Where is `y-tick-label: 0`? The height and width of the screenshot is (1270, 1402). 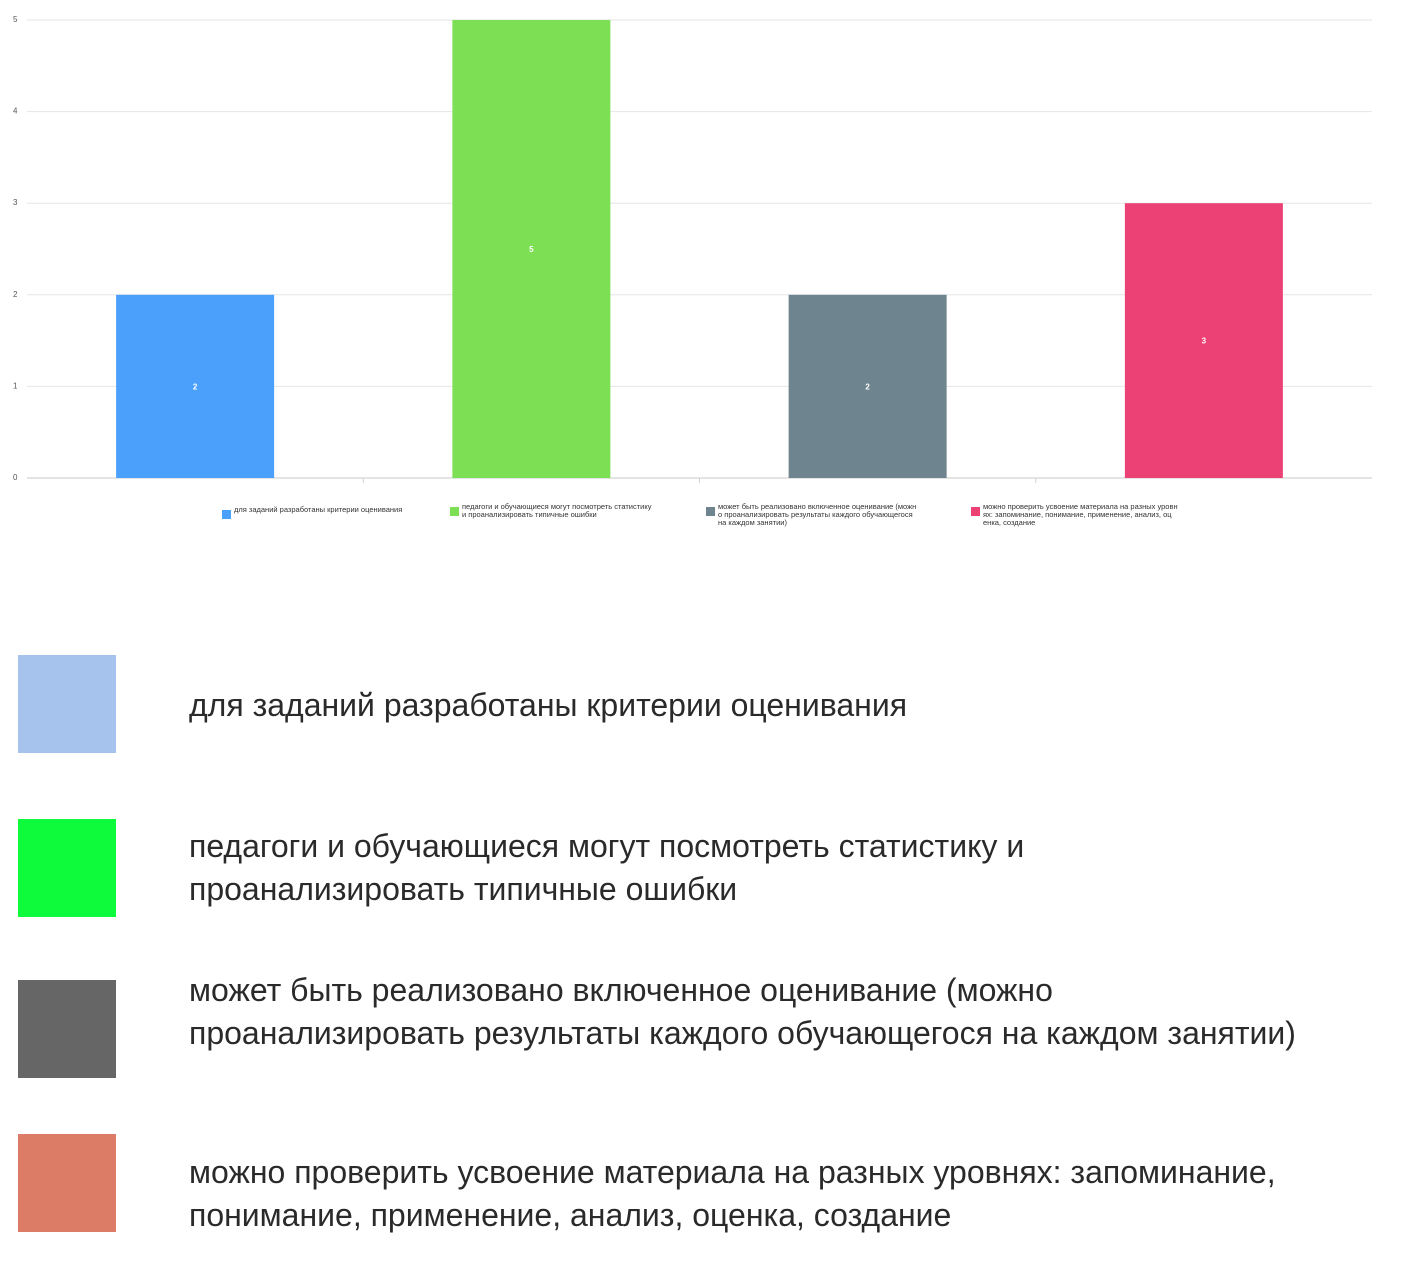
y-tick-label: 0 is located at coordinates (15, 477).